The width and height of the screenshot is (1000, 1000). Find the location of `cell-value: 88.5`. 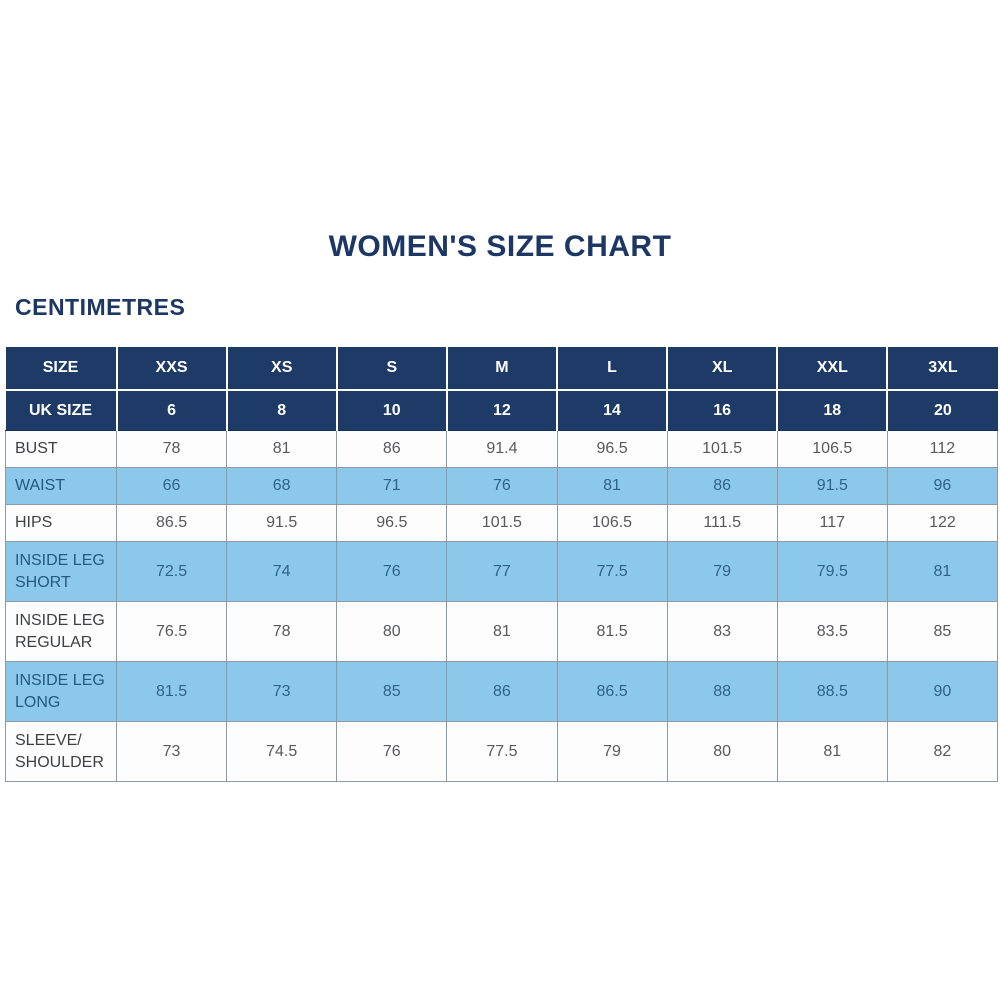

cell-value: 88.5 is located at coordinates (832, 691).